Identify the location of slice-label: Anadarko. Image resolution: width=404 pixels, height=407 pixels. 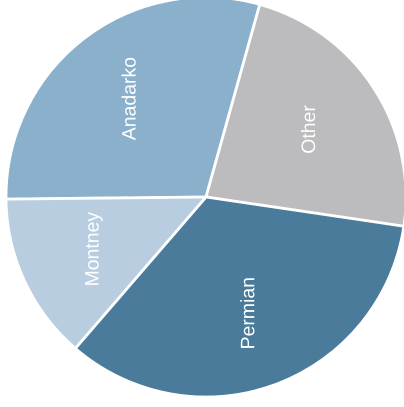
(128, 99).